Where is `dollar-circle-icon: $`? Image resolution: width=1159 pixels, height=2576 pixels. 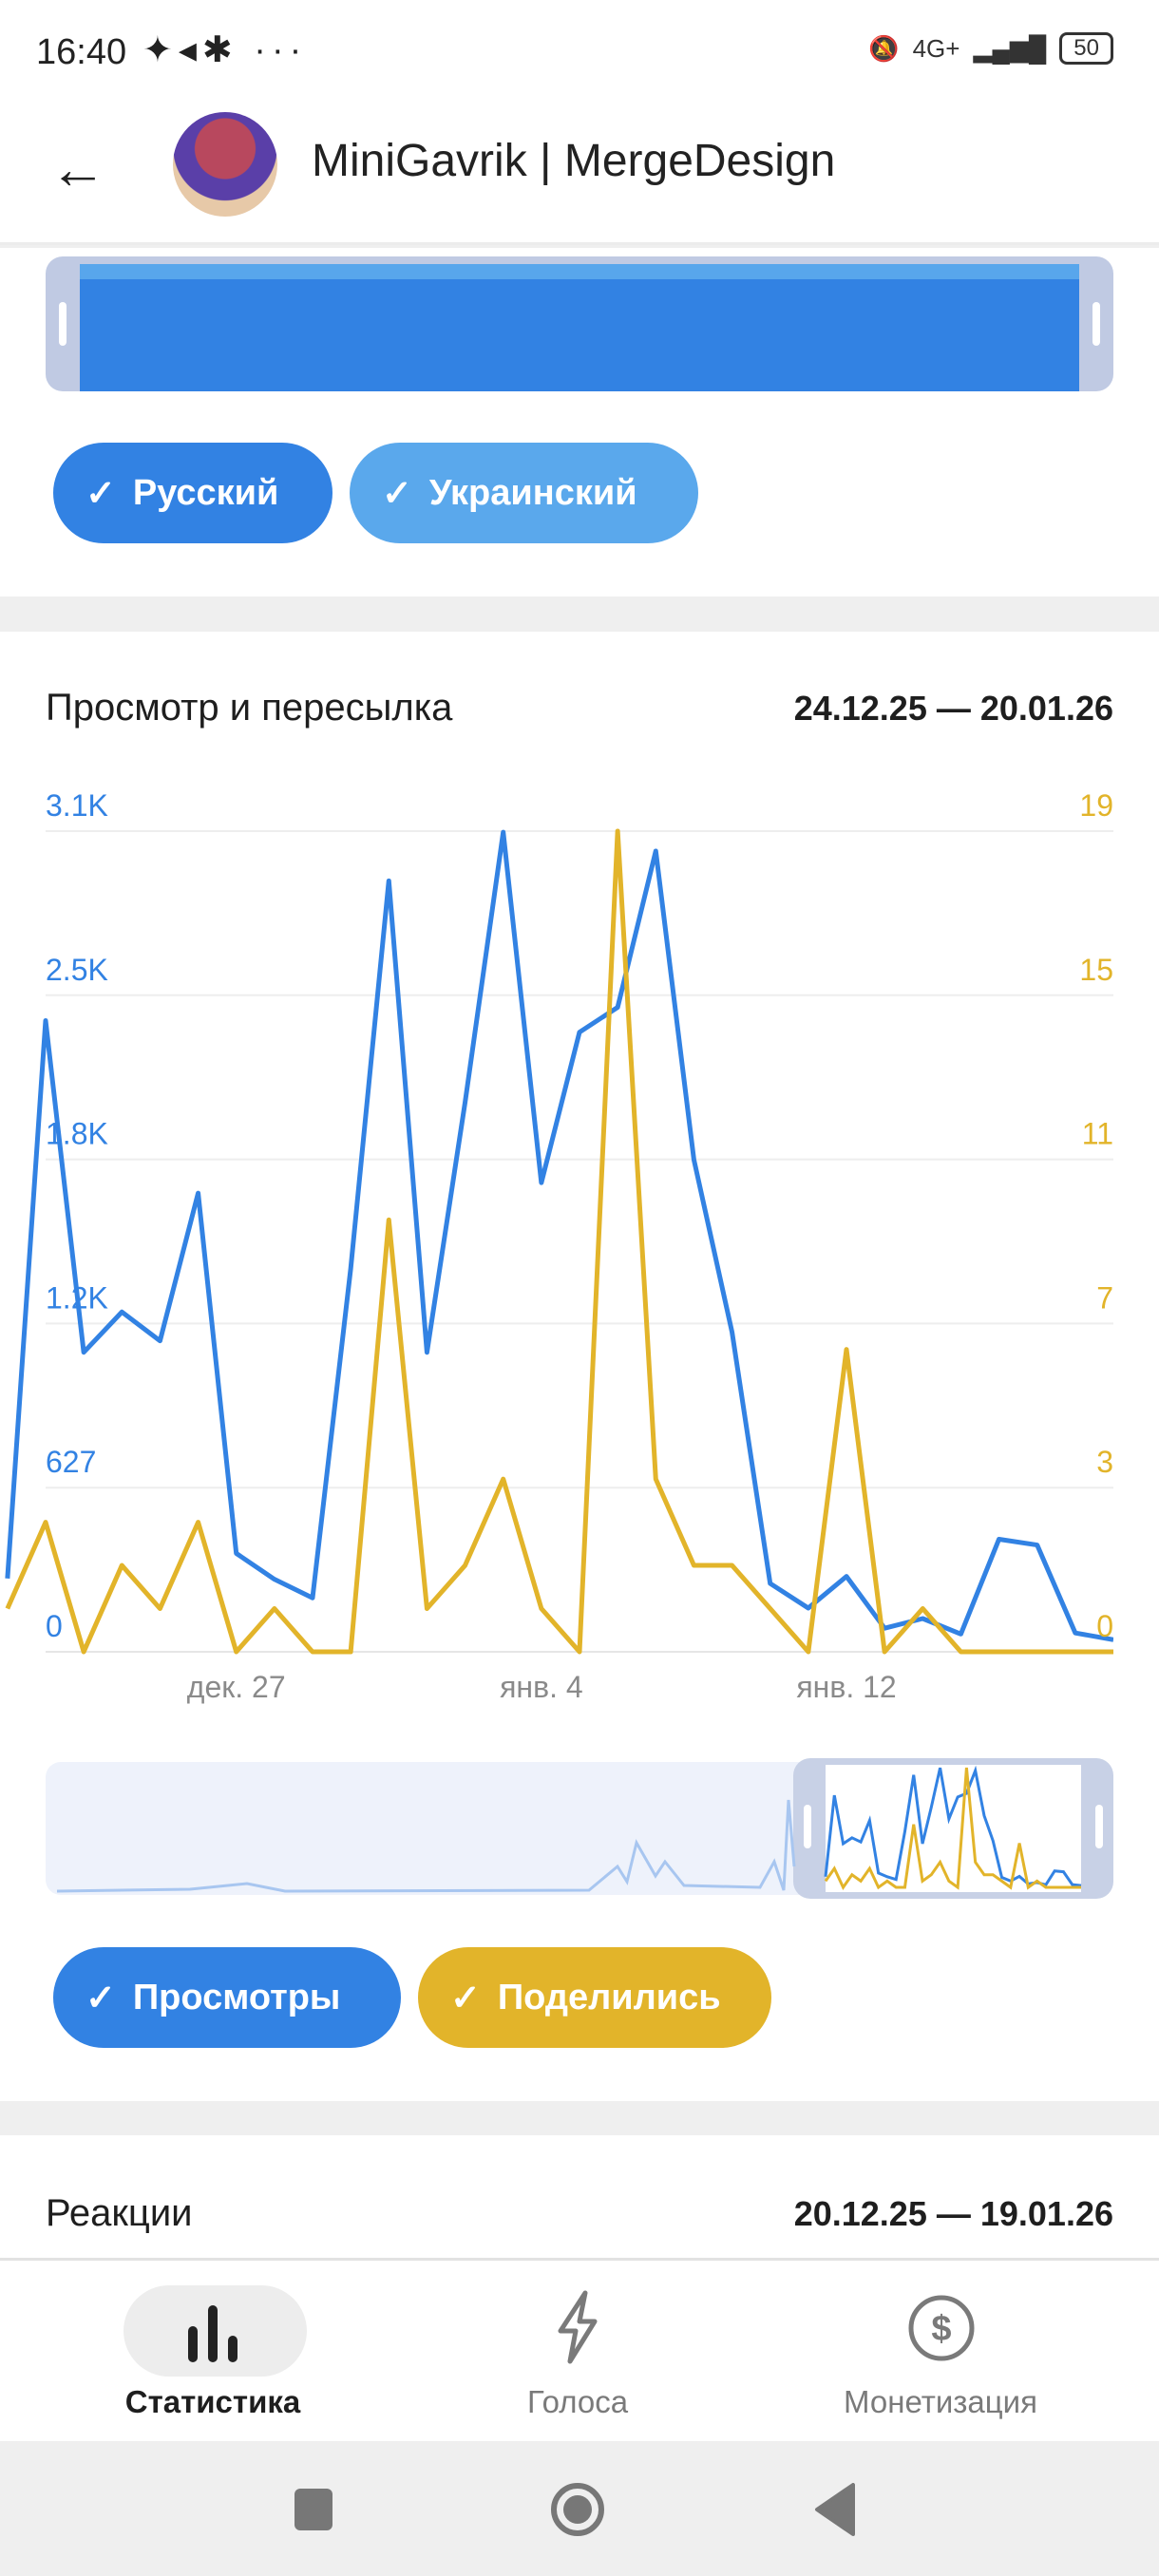
dollar-circle-icon: $ is located at coordinates (941, 2328).